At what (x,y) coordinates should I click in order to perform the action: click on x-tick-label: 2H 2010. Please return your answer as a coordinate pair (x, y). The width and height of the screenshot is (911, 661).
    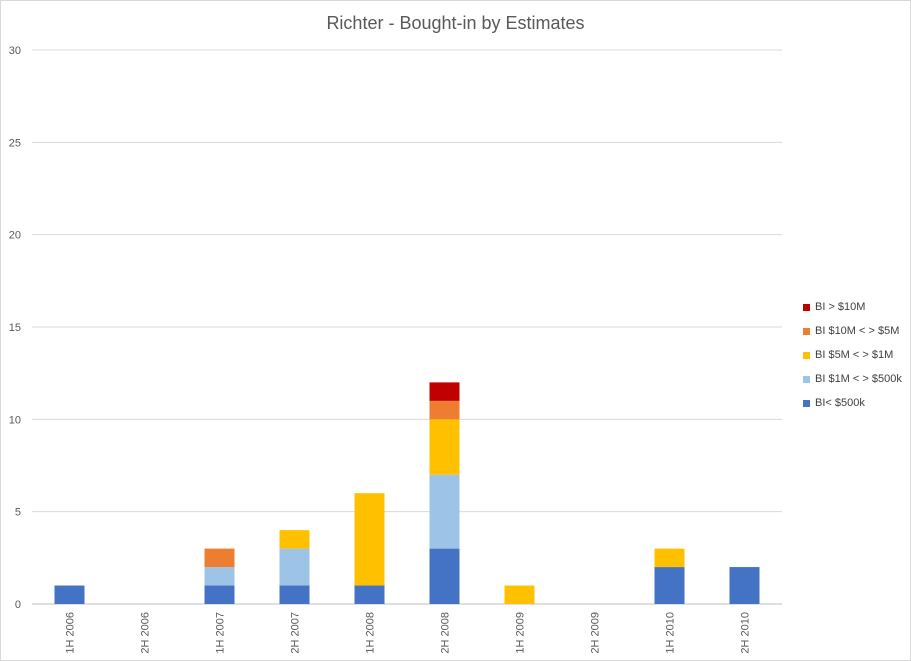
    Looking at the image, I should click on (746, 633).